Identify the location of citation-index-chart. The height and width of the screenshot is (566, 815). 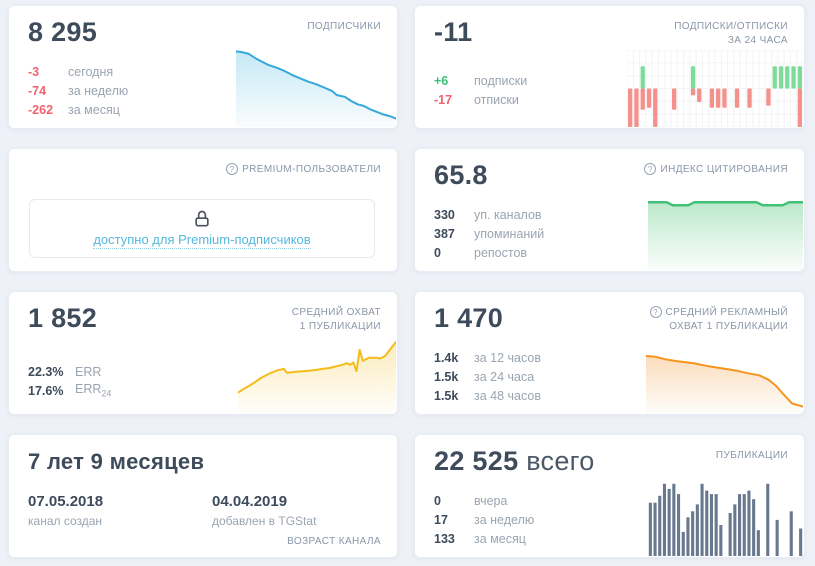
(725, 234).